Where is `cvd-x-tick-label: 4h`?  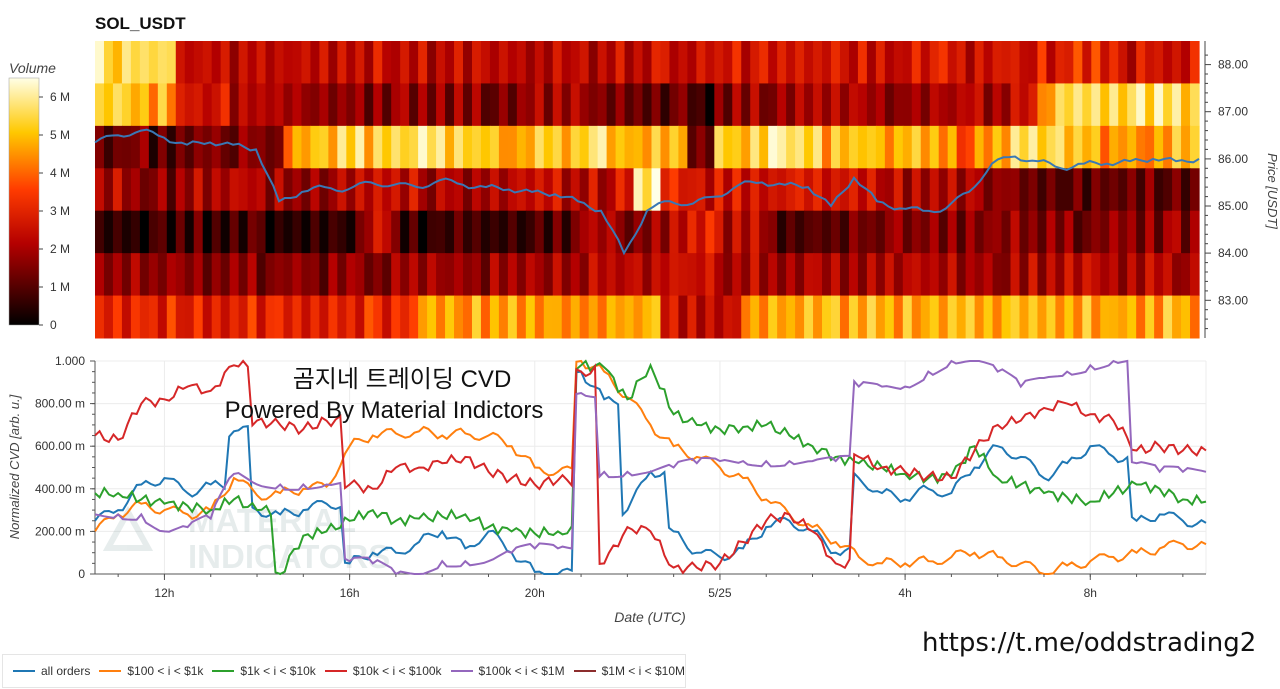 cvd-x-tick-label: 4h is located at coordinates (904, 593).